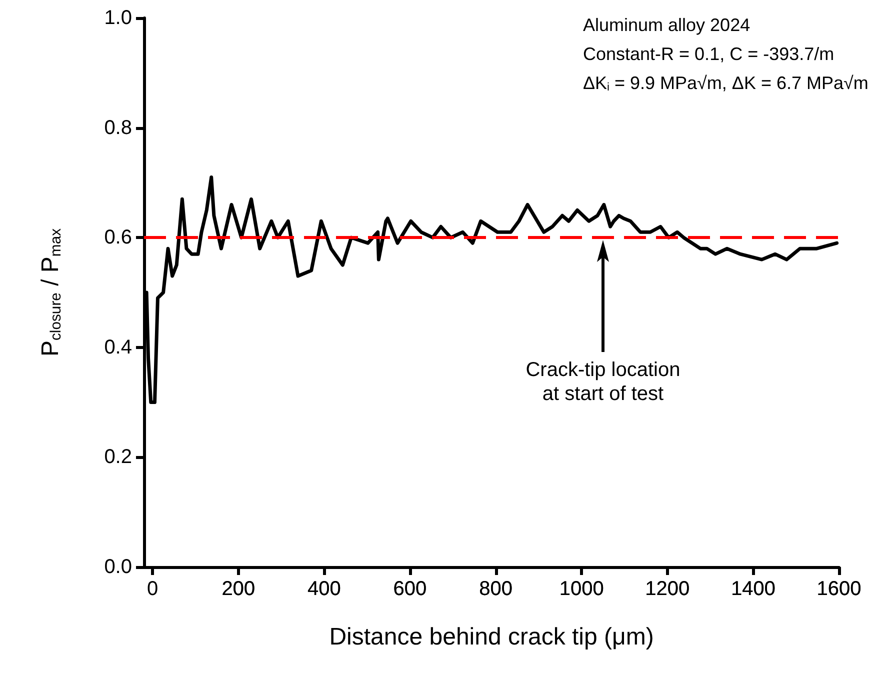 The image size is (869, 694). What do you see at coordinates (753, 589) in the screenshot?
I see `x-tick-label: 1400` at bounding box center [753, 589].